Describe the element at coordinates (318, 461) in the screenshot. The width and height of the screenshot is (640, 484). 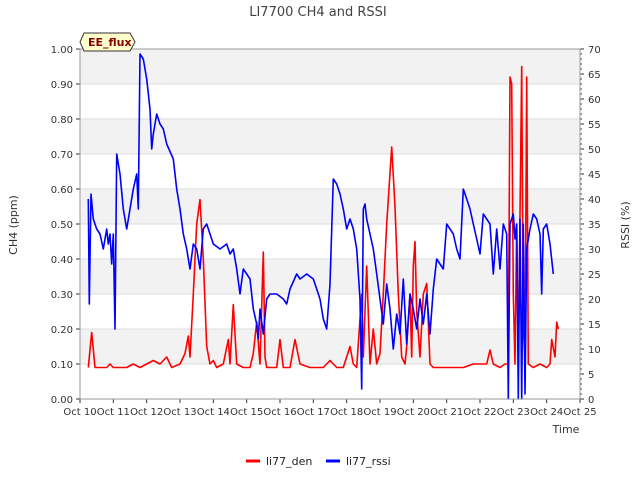
I see `legend: li77_den li77_rssi` at that location.